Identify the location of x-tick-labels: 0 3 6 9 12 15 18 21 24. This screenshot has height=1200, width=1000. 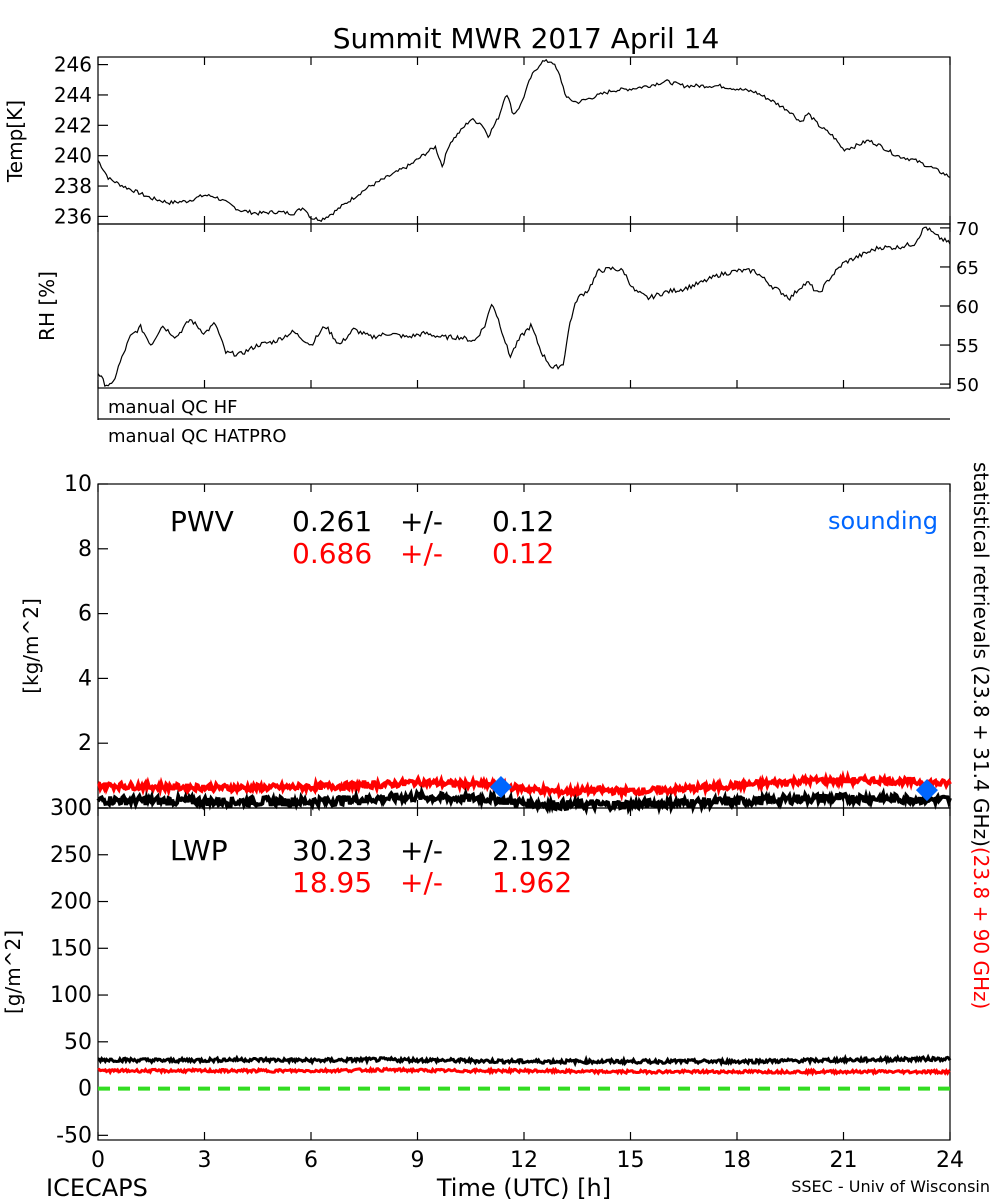
(527, 1160).